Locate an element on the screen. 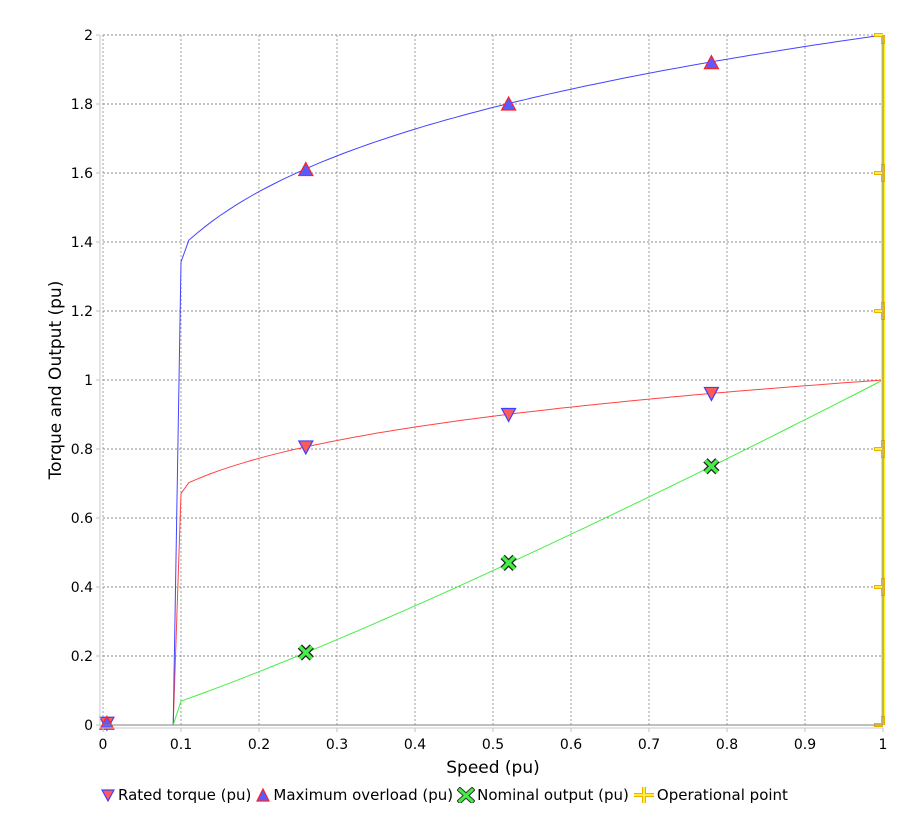 The width and height of the screenshot is (920, 820). x-cross-icon is located at coordinates (466, 795).